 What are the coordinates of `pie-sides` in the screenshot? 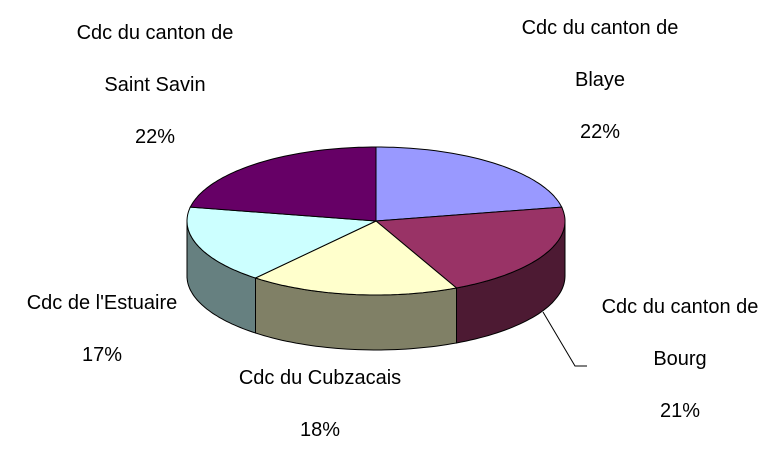 It's located at (376, 285).